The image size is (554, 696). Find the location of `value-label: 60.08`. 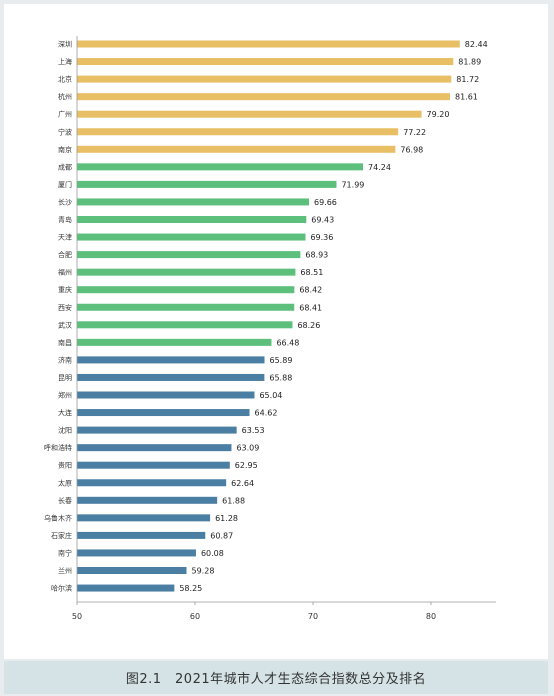

value-label: 60.08 is located at coordinates (212, 553).